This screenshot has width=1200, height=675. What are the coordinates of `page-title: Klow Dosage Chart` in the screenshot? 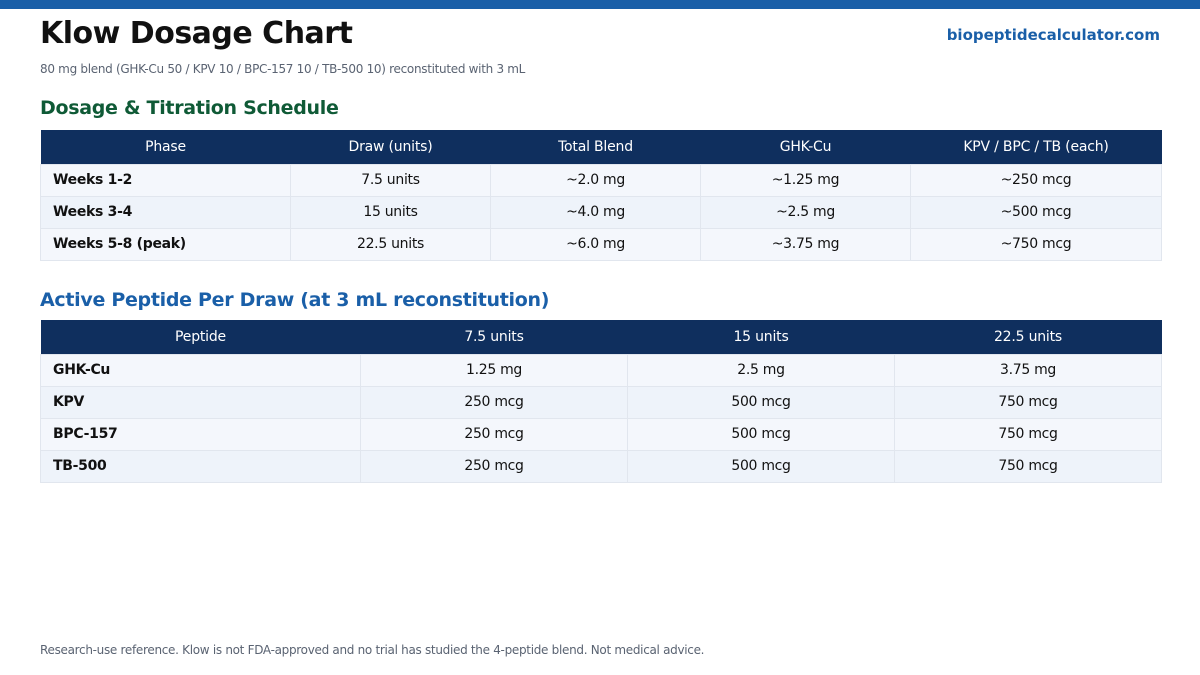 It's located at (196, 33).